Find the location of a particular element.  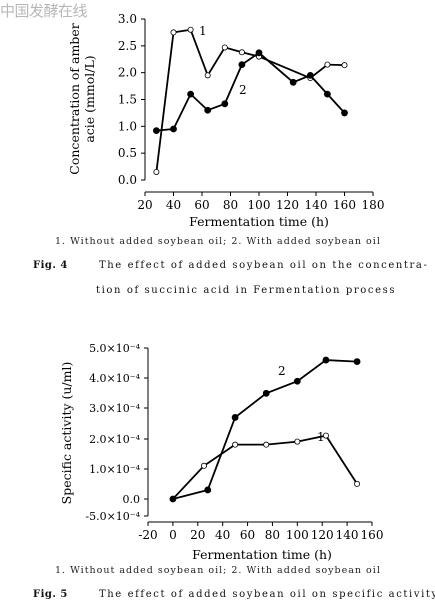

figure-4-label: Fig. 4 is located at coordinates (50, 265).